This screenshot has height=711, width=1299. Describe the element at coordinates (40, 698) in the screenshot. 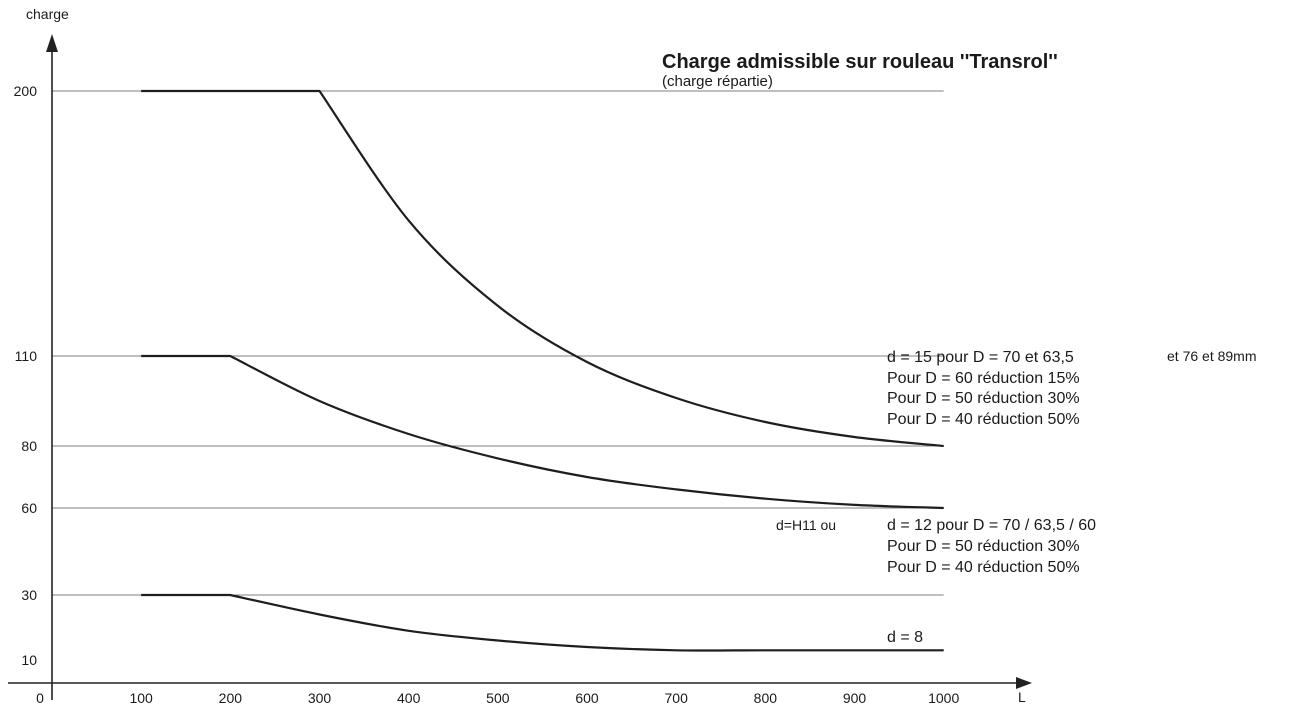

I see `x-tick-label: 0` at that location.